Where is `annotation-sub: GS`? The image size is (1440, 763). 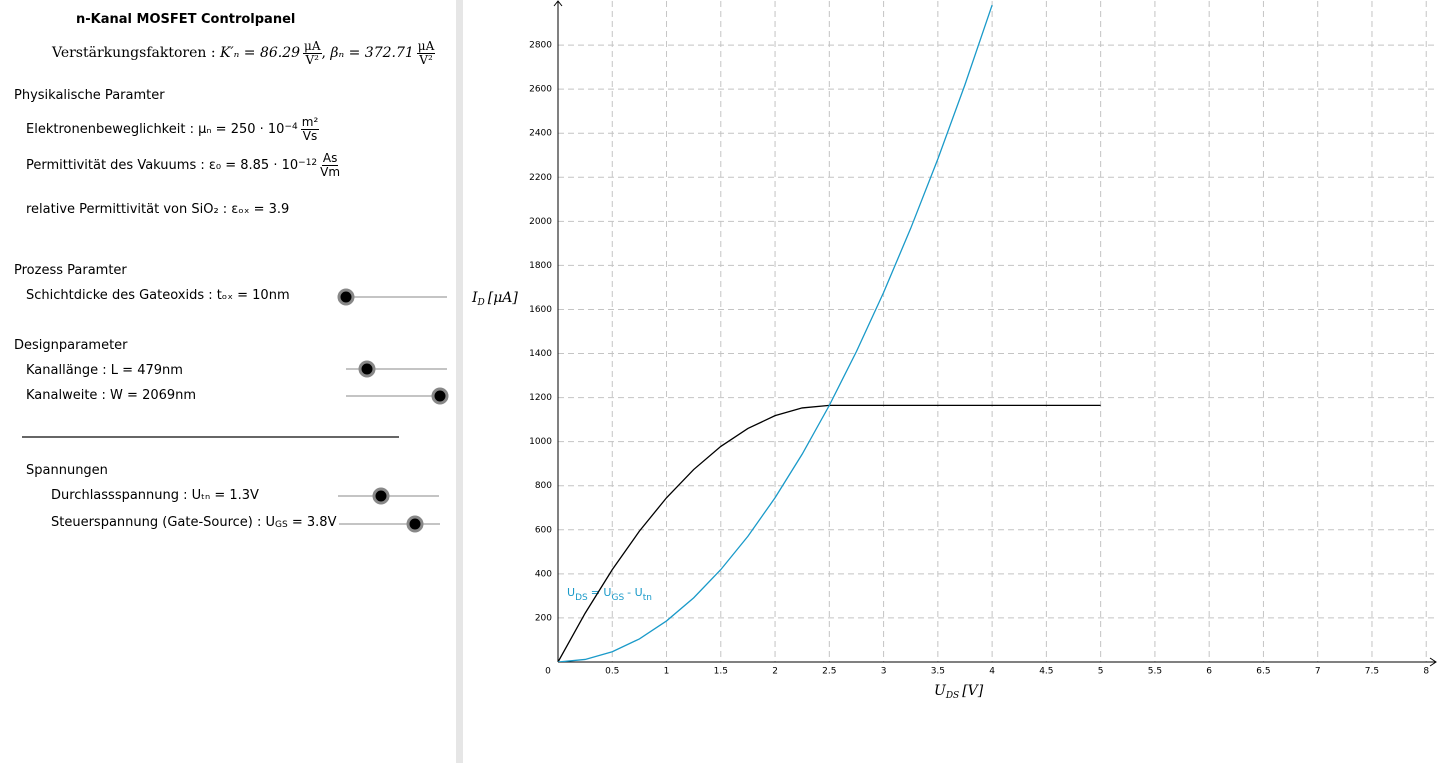
annotation-sub: GS is located at coordinates (617, 598).